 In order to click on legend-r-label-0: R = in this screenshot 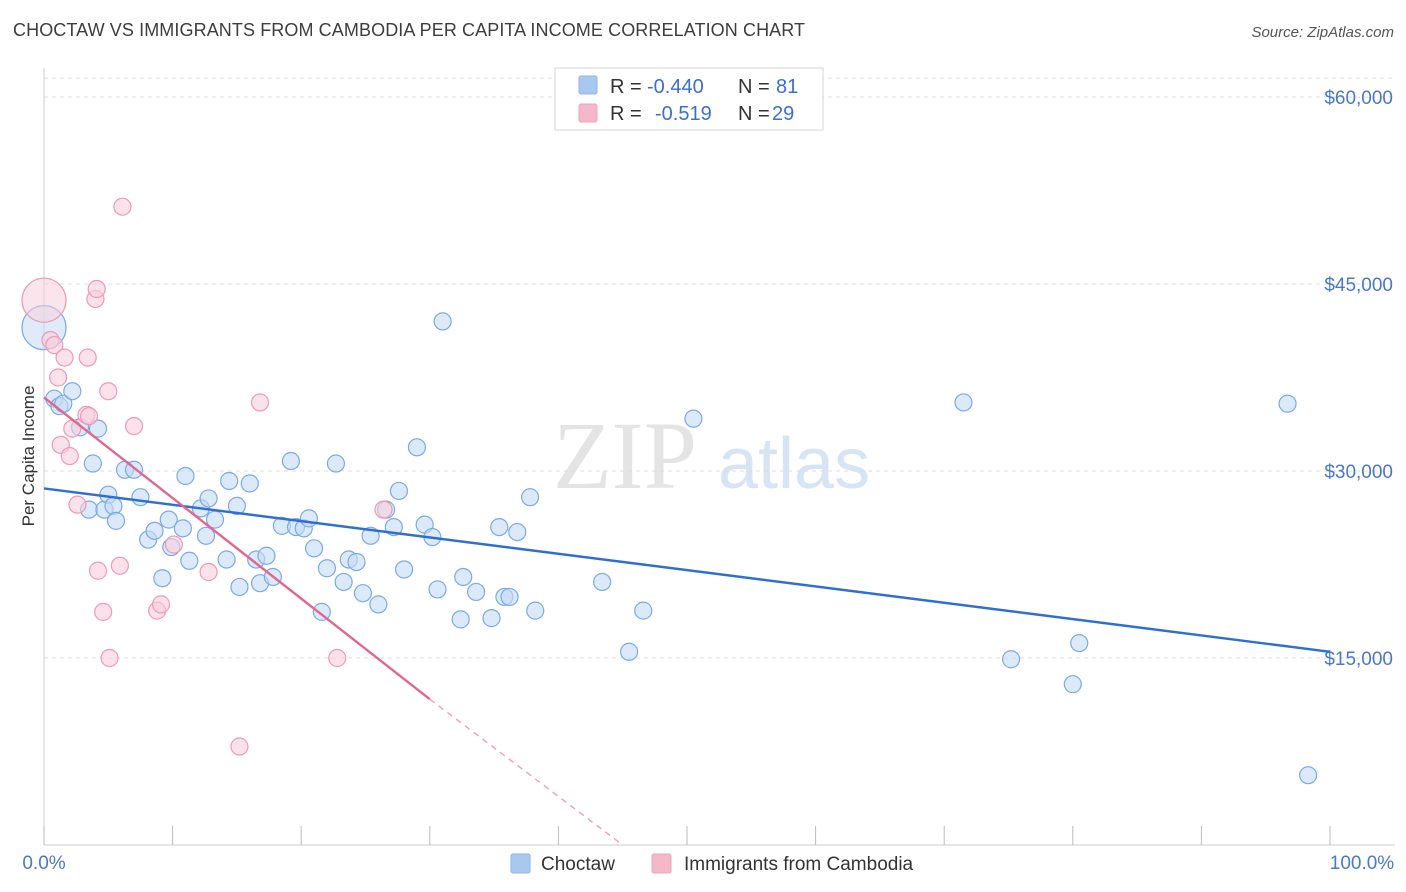, I will do `click(626, 87)`.